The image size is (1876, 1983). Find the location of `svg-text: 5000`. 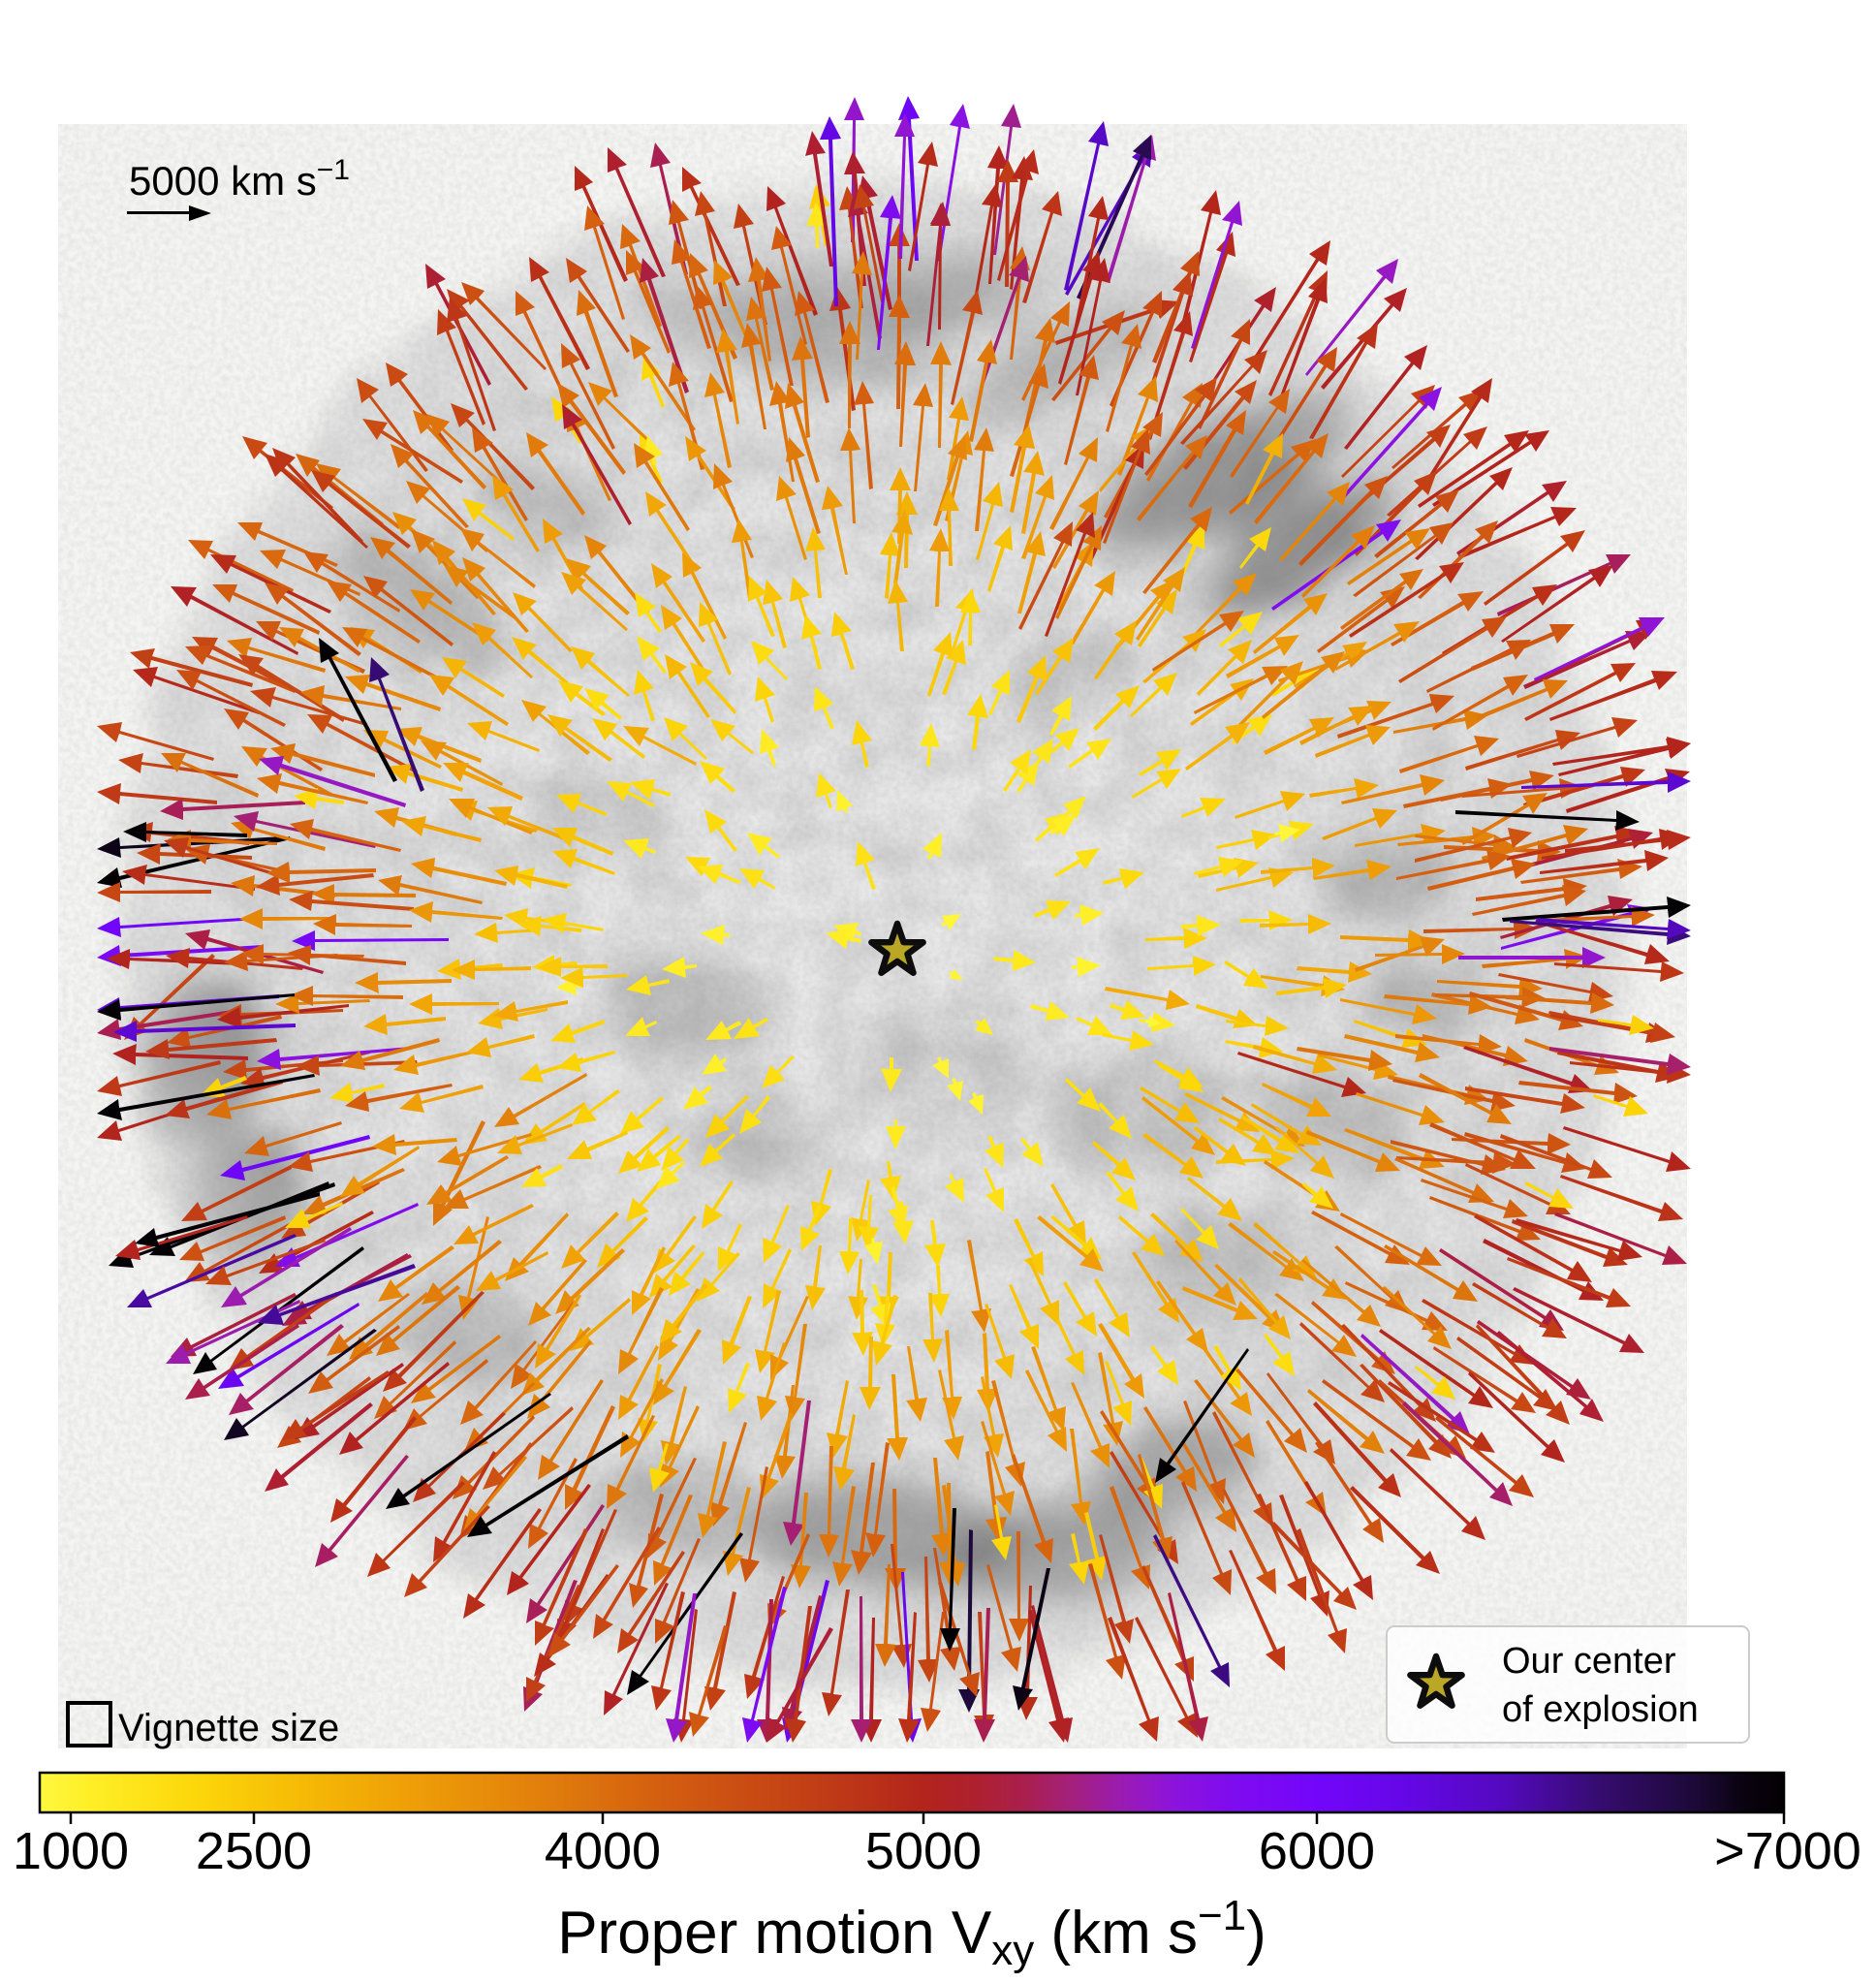

svg-text: 5000 is located at coordinates (924, 1851).